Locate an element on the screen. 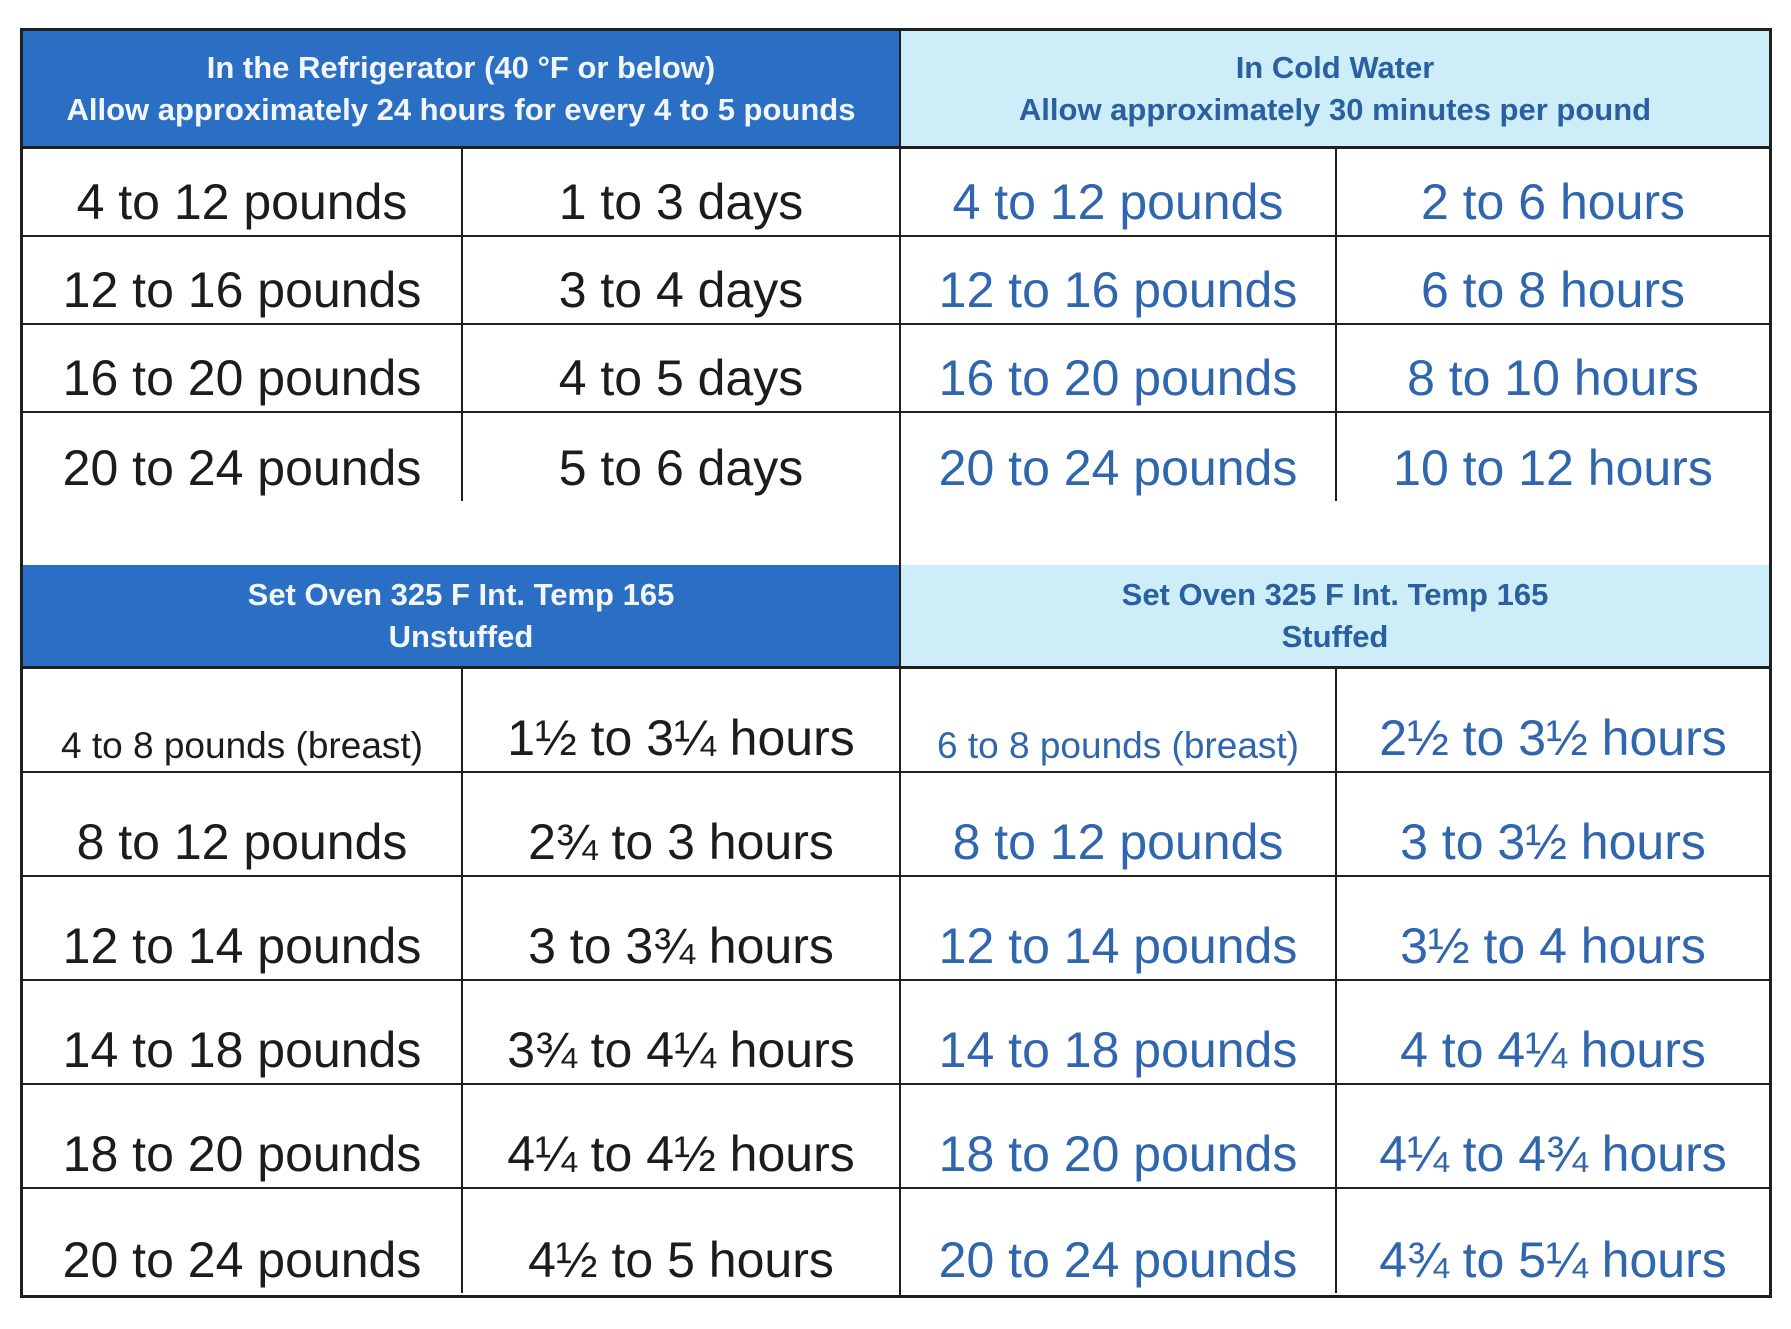 This screenshot has width=1791, height=1329. table-row: 14 to 18 pounds 4 to 4¼ hours is located at coordinates (1335, 1033).